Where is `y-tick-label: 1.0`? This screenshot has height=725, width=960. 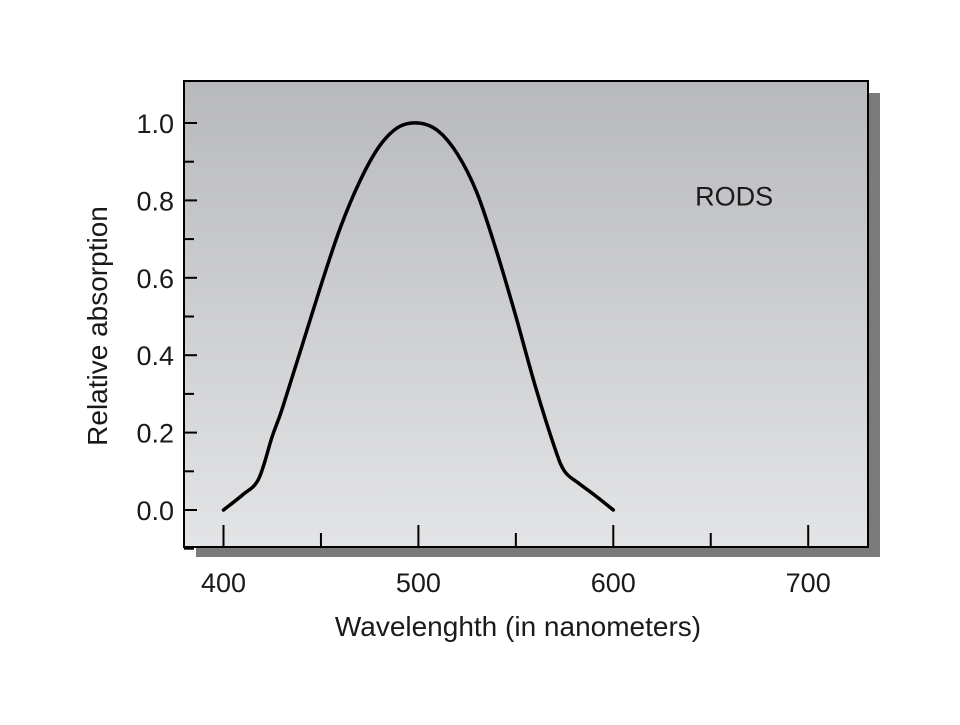
y-tick-label: 1.0 is located at coordinates (155, 124).